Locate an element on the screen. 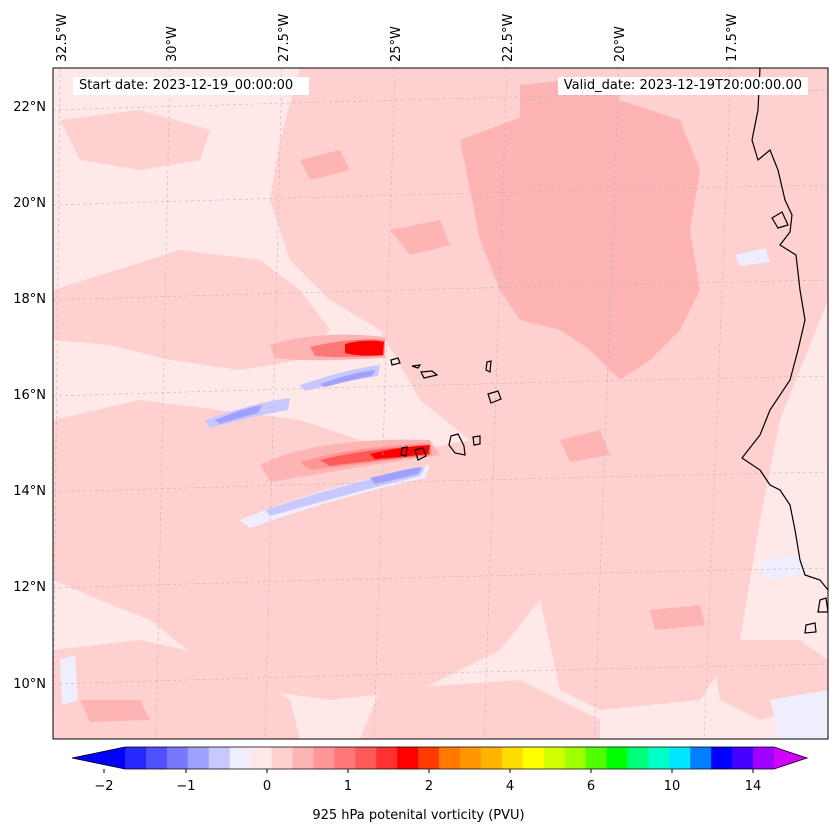 Image resolution: width=837 pixels, height=836 pixels. island-sao-vicente is located at coordinates (416, 366).